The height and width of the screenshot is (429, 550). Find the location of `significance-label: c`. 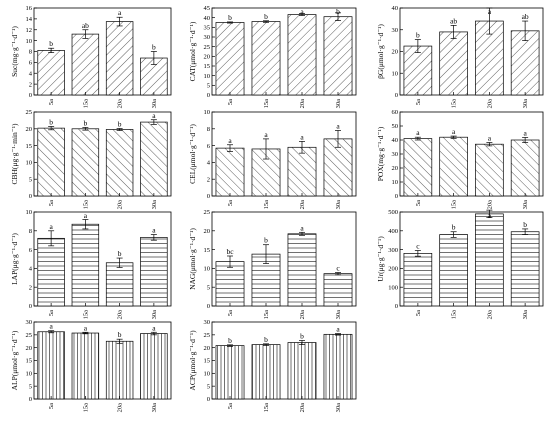

significance-label: c is located at coordinates (418, 246).